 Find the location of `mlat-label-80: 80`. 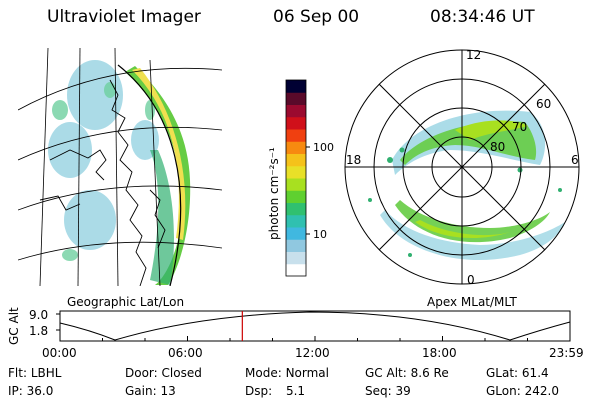

mlat-label-80: 80 is located at coordinates (497, 147).